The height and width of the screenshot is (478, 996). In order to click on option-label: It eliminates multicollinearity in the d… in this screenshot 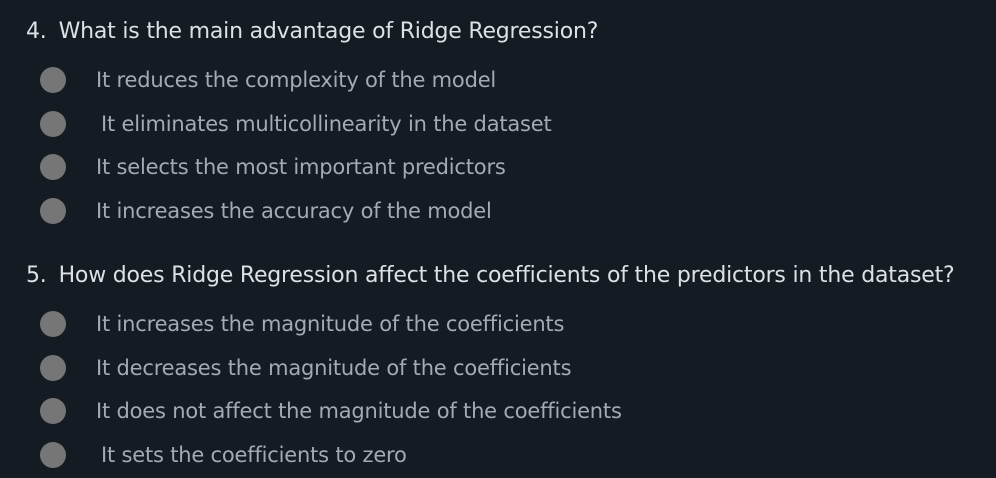, I will do `click(326, 123)`.